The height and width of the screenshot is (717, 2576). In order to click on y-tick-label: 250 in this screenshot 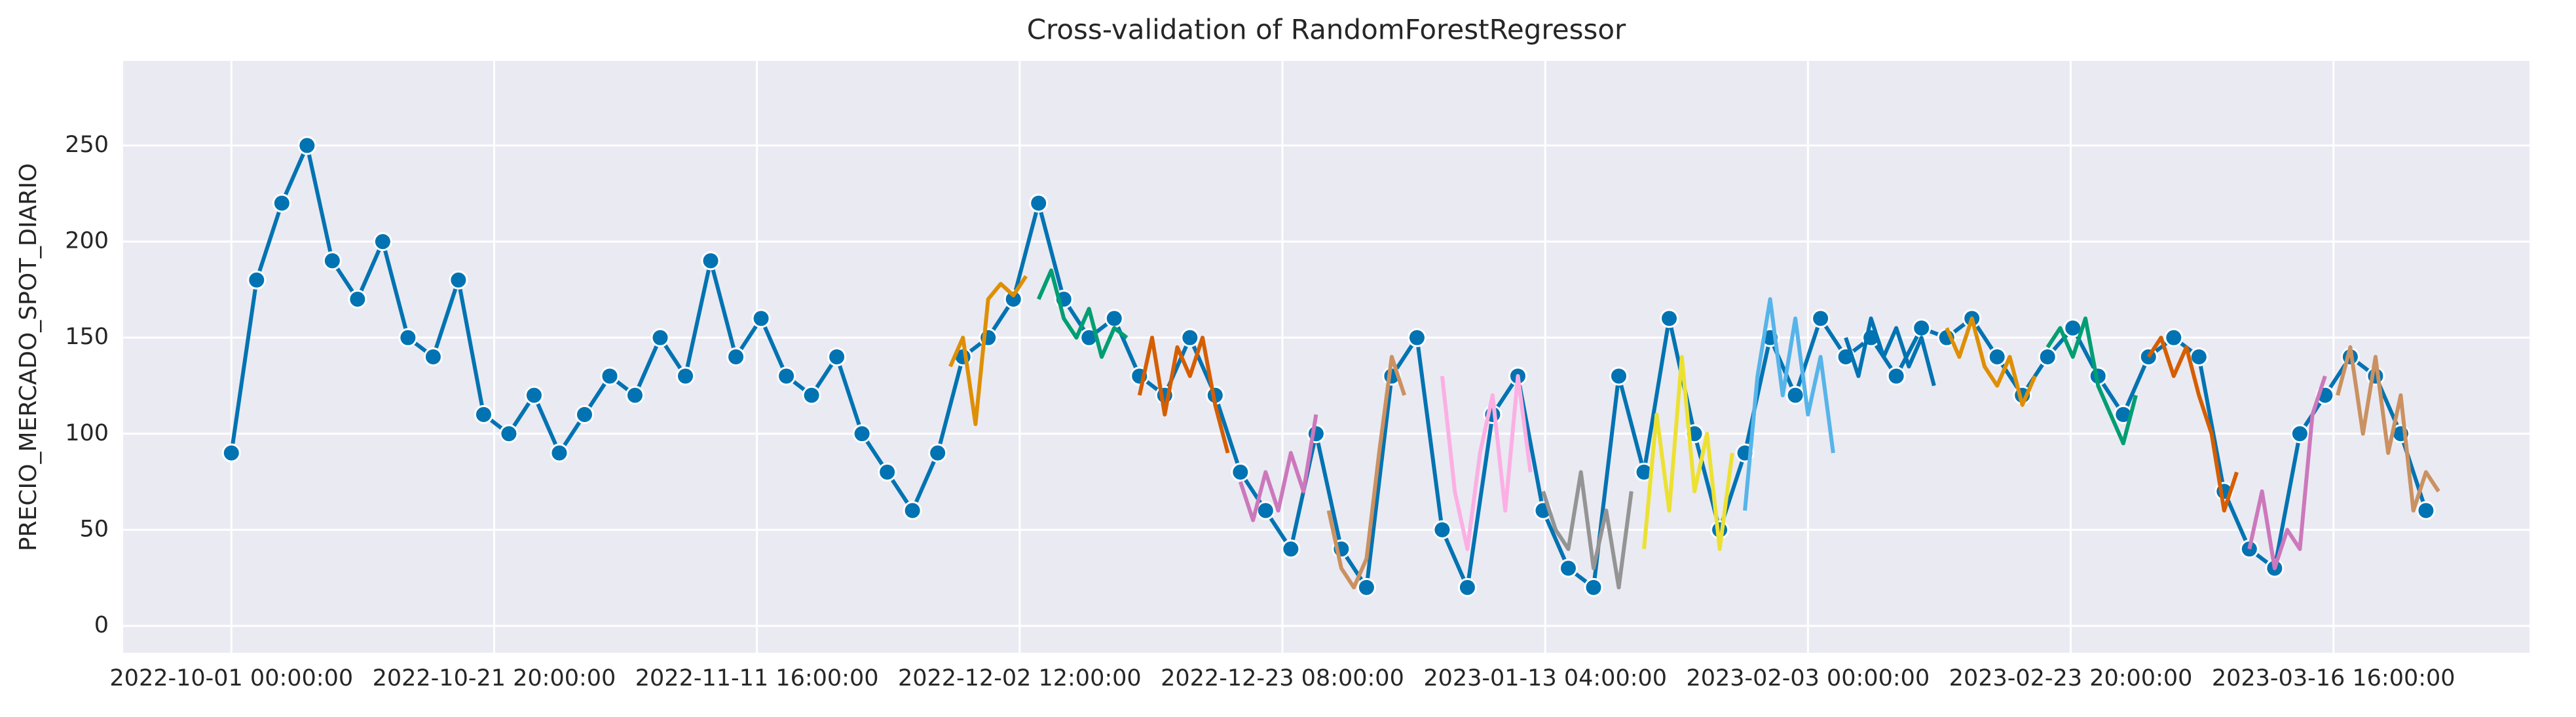, I will do `click(87, 145)`.